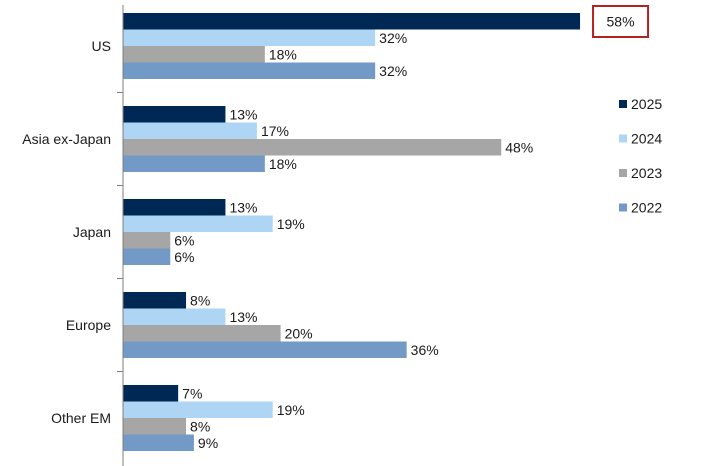 Image resolution: width=720 pixels, height=466 pixels. What do you see at coordinates (194, 163) in the screenshot?
I see `bar-asia-ex-japan-2022` at bounding box center [194, 163].